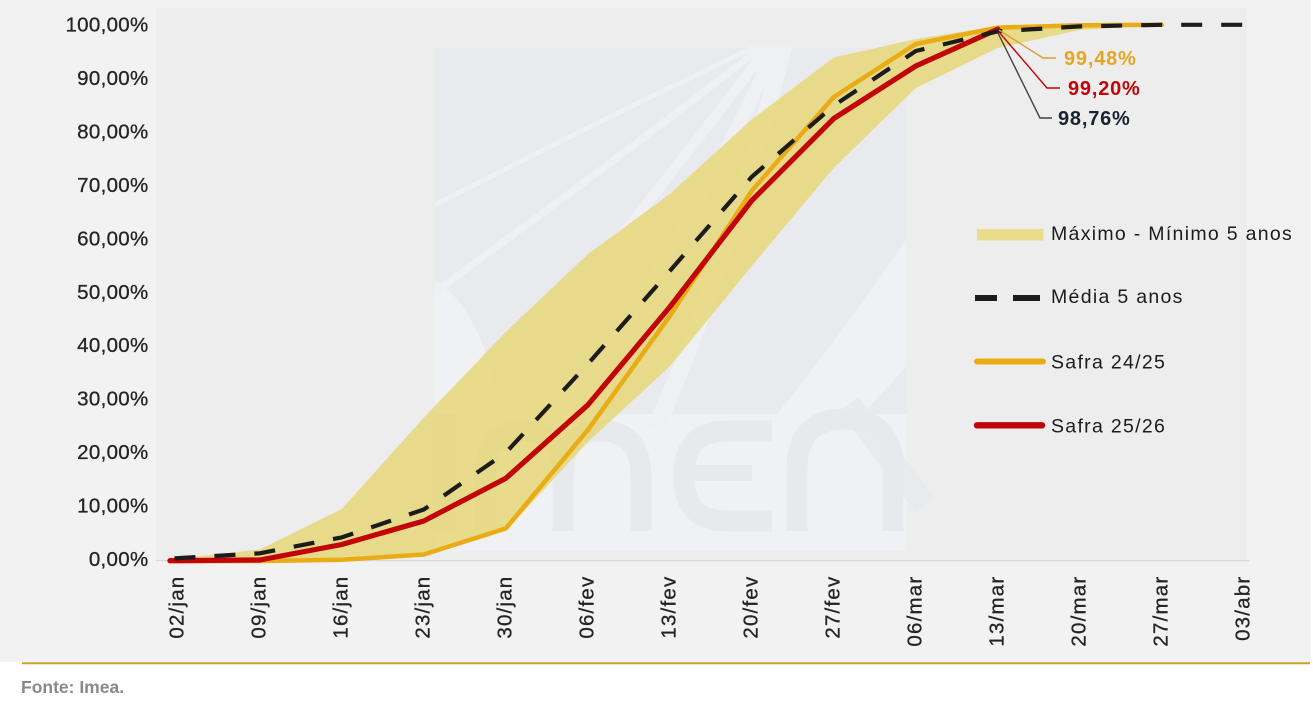 This screenshot has width=1313, height=702. Describe the element at coordinates (259, 607) in the screenshot. I see `svg-text: 09/jan` at that location.